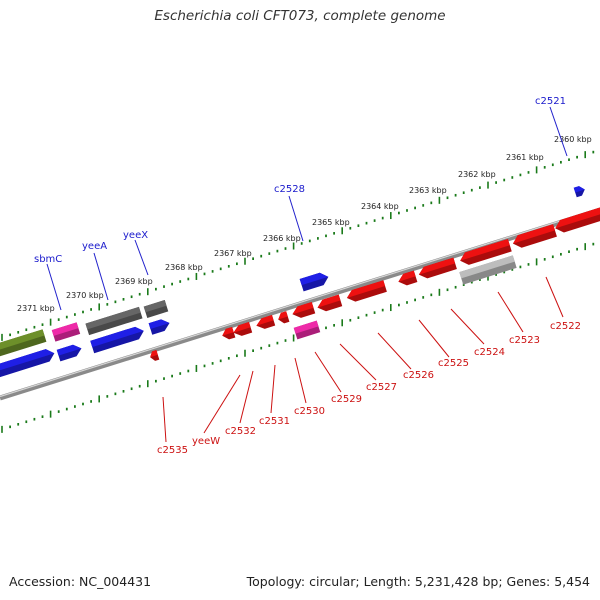 The width and height of the screenshot is (600, 600). I want to click on gene-label-yeew: yeeW, so click(206, 441).